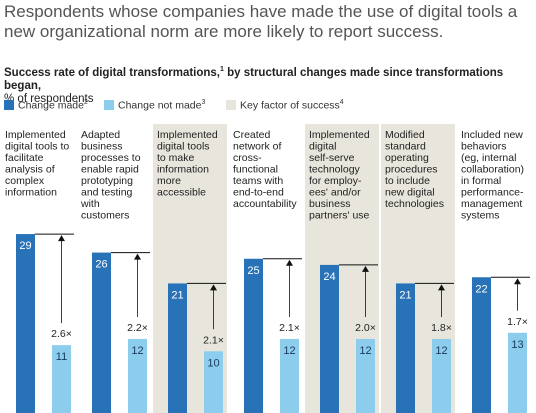 Image resolution: width=536 pixels, height=413 pixels. Describe the element at coordinates (213, 363) in the screenshot. I see `bar-value-change-not-made: 10` at that location.